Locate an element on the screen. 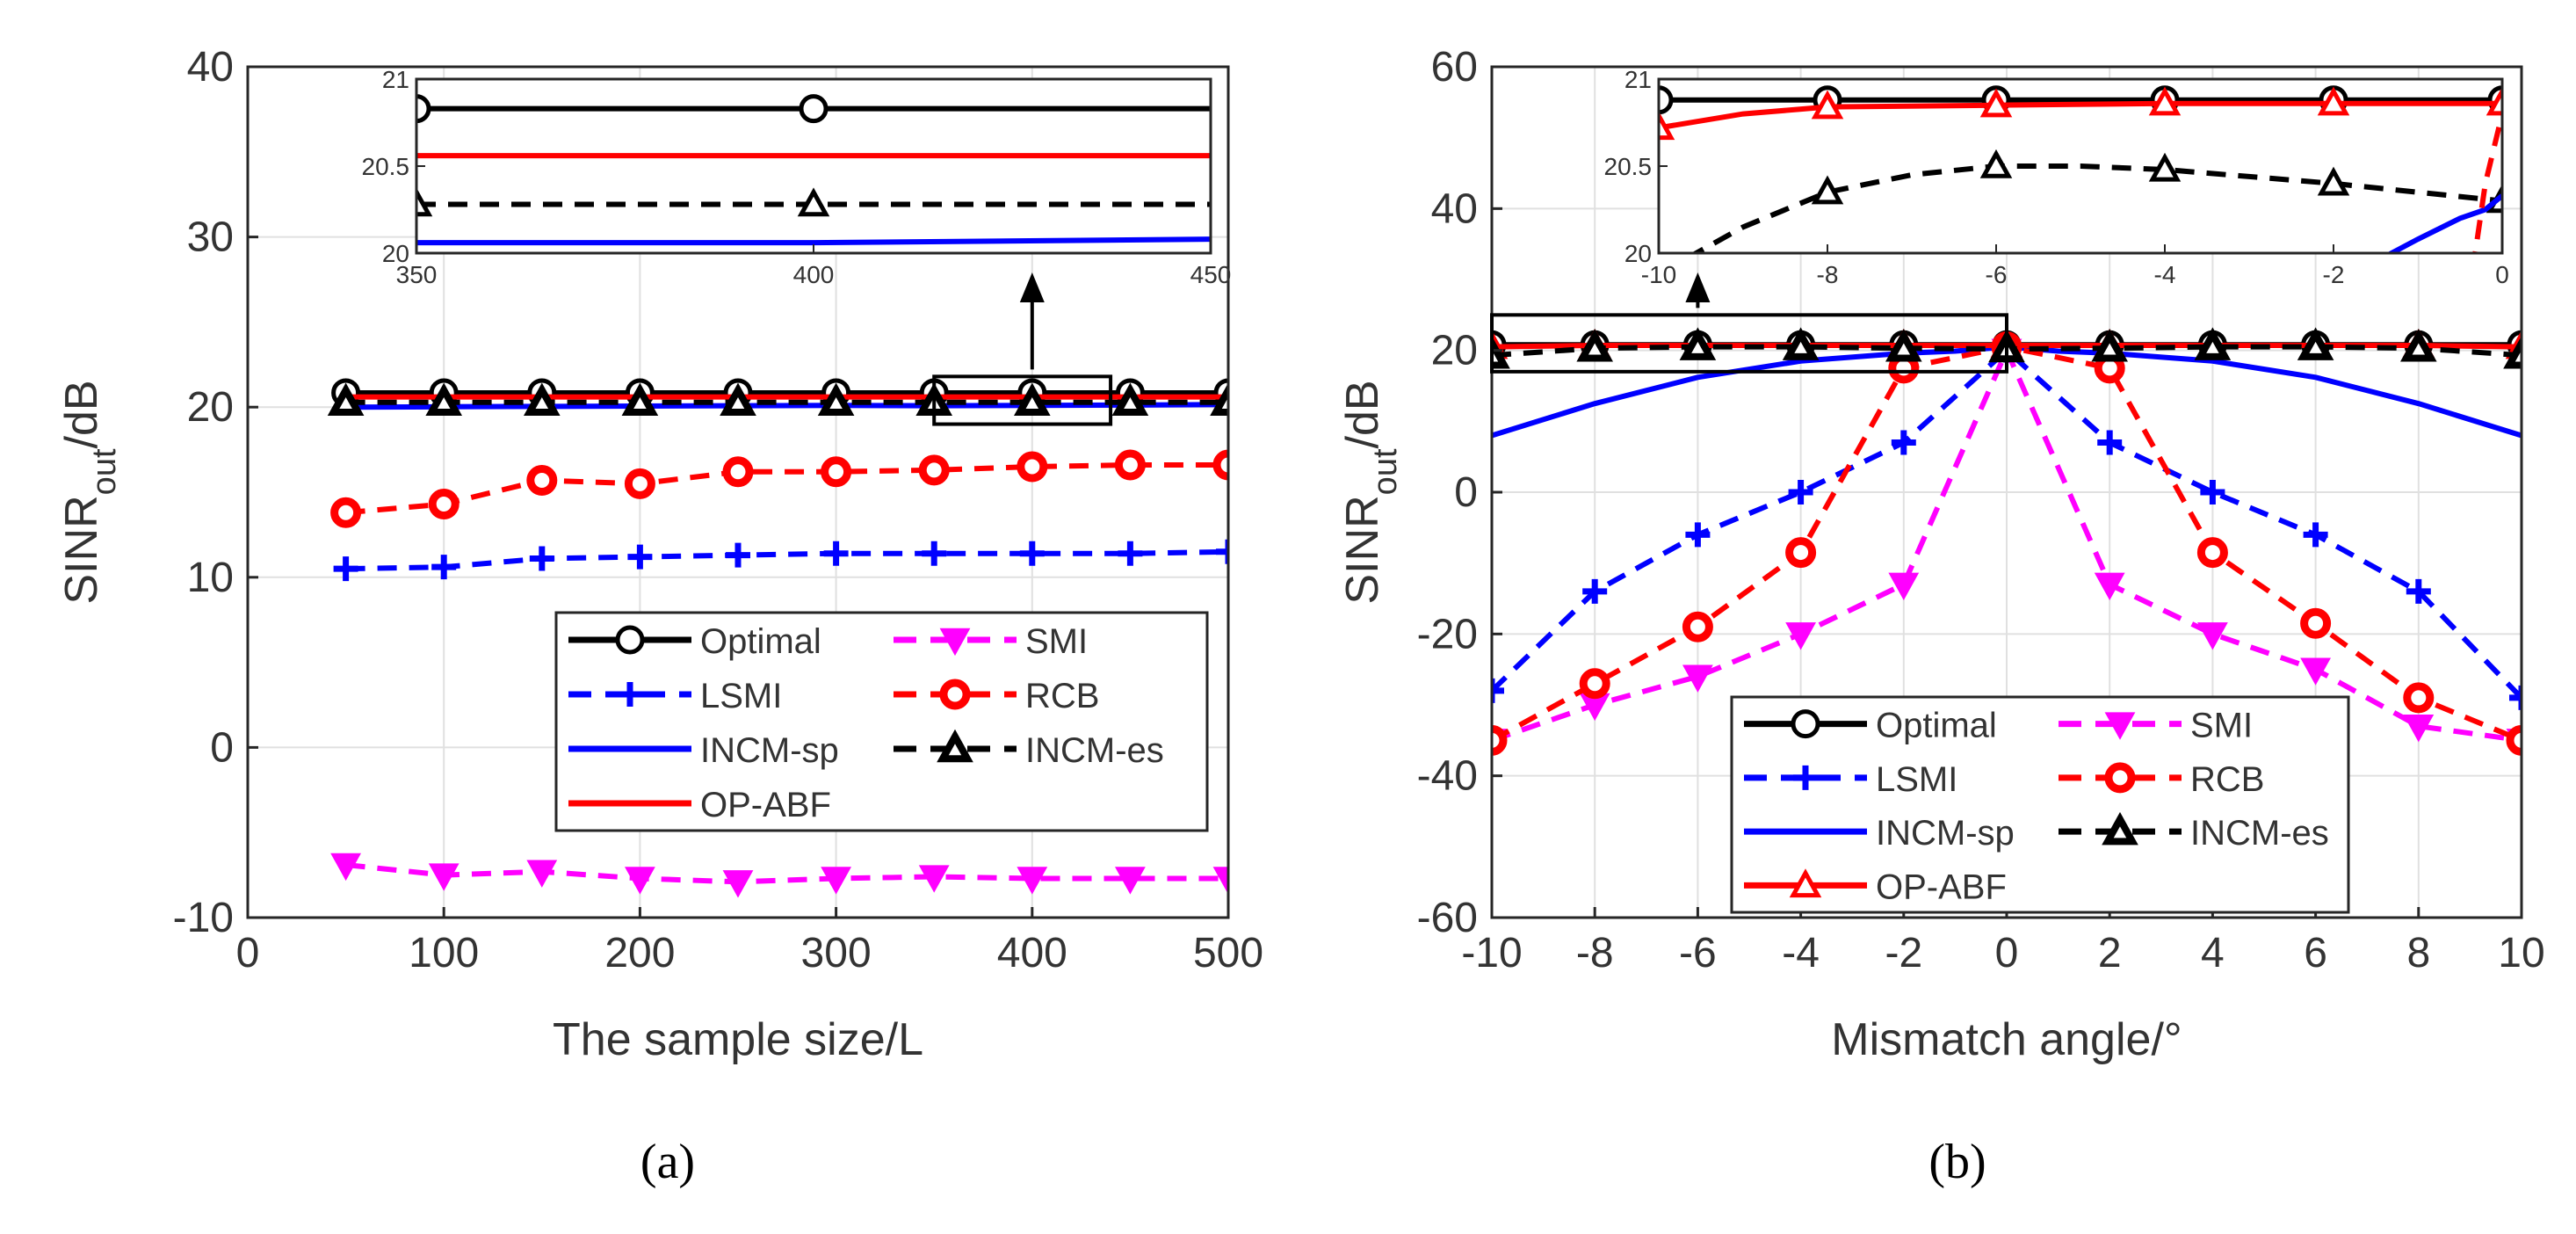 Image resolution: width=2576 pixels, height=1234 pixels. inset-x-tick-label: -6 is located at coordinates (1997, 274).